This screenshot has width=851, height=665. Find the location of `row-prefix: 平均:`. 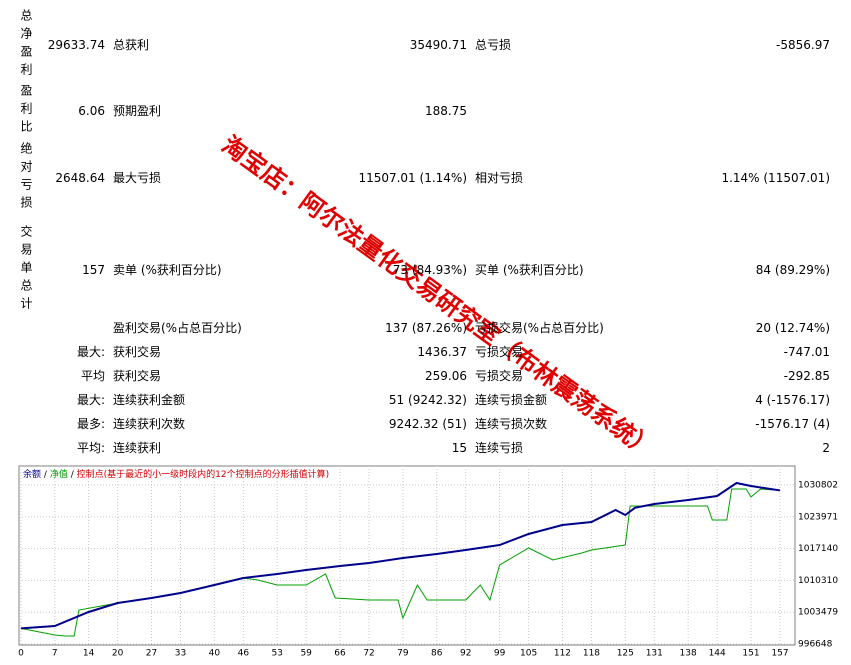

row-prefix: 平均: is located at coordinates (90, 448).